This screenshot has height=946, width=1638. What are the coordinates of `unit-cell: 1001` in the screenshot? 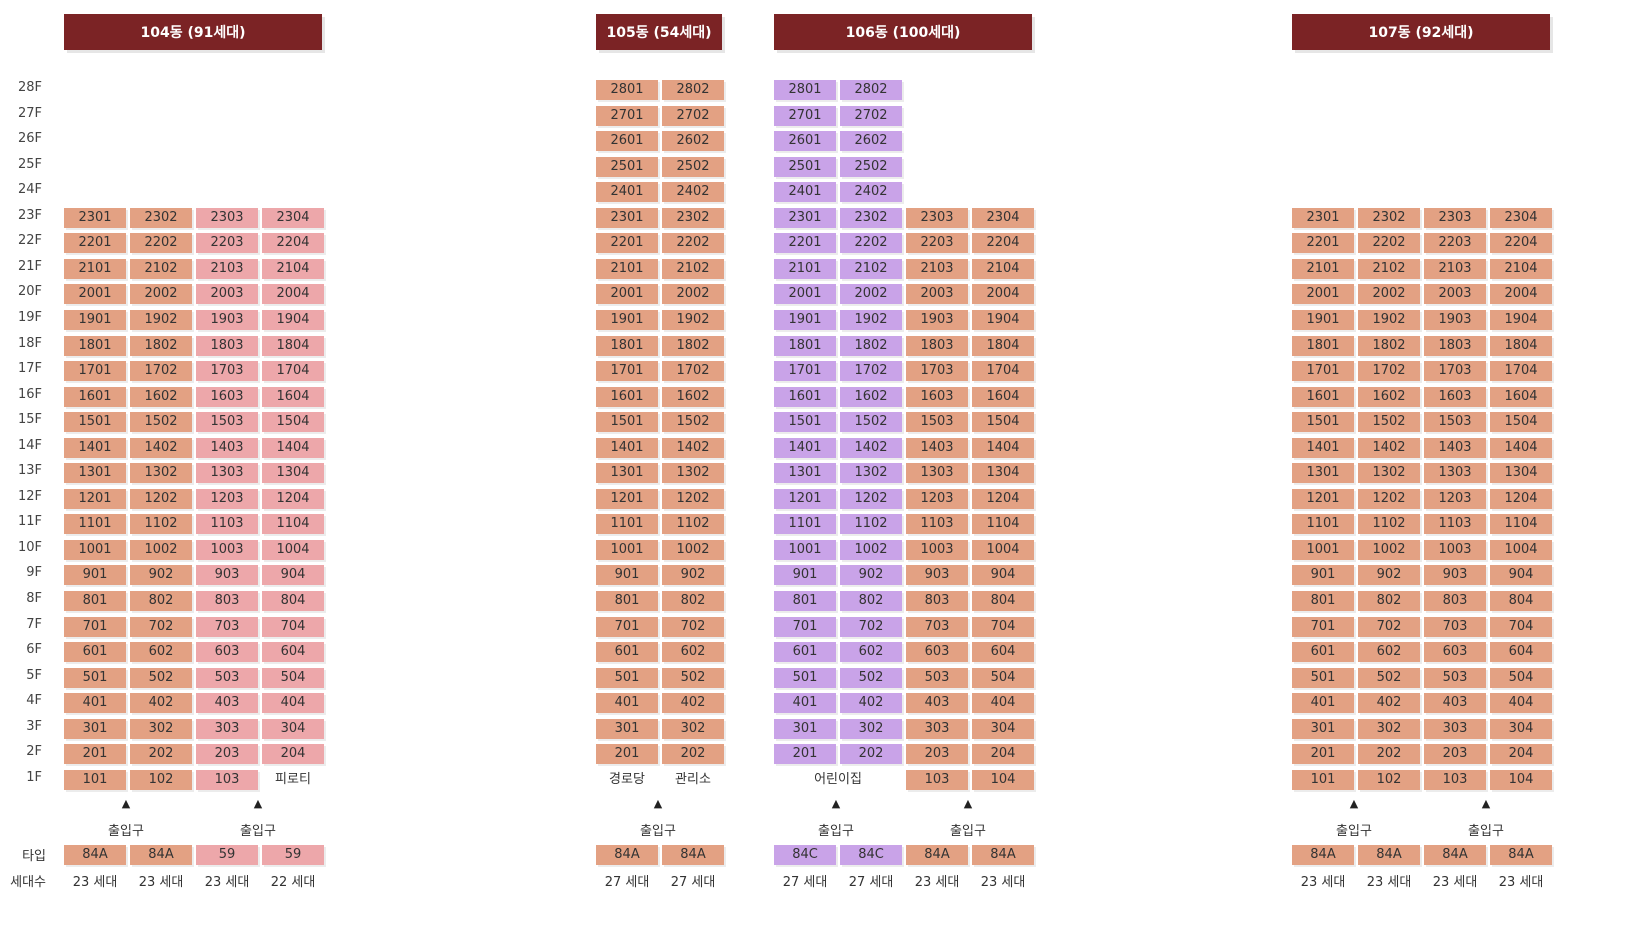 It's located at (805, 549).